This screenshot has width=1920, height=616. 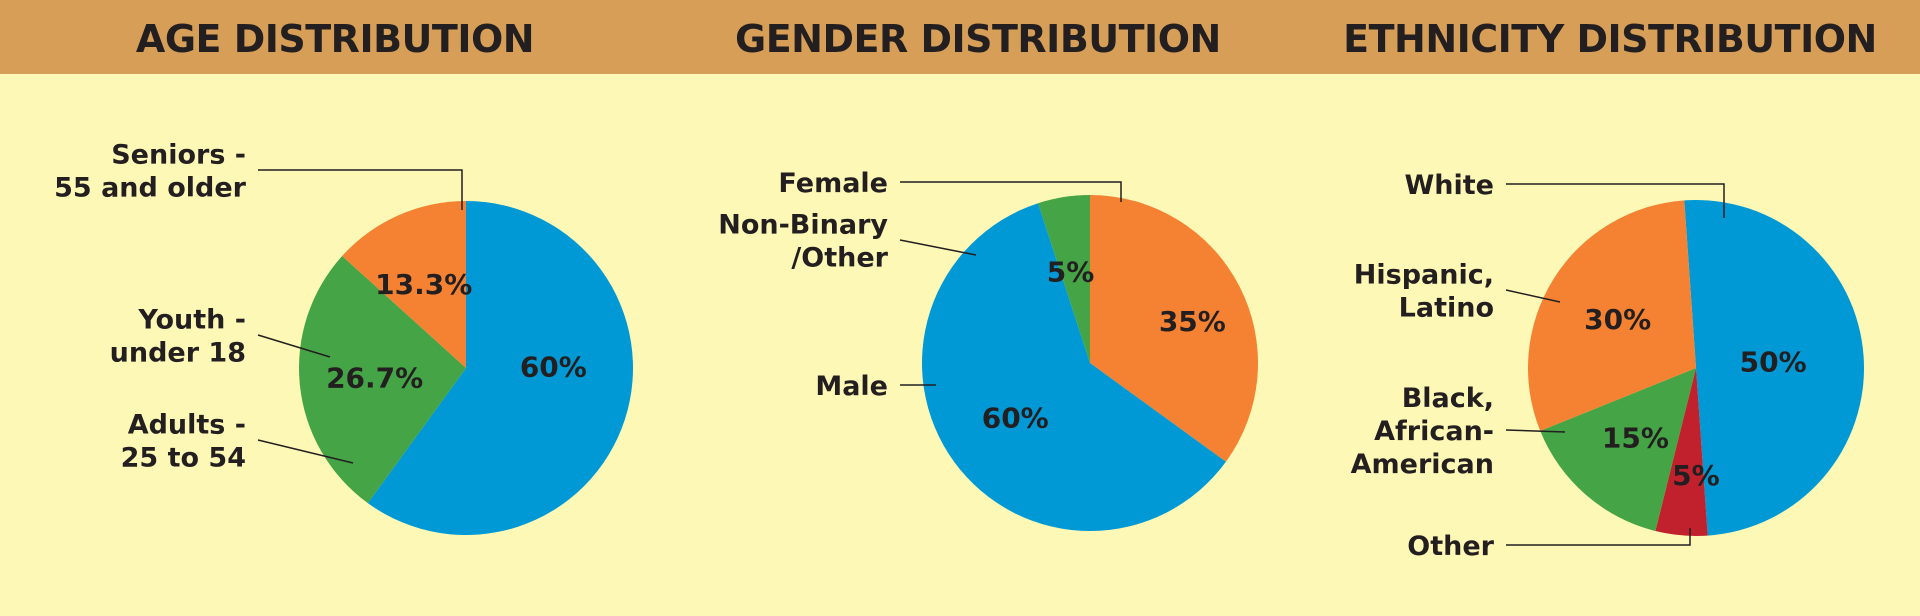 What do you see at coordinates (1074, 367) in the screenshot?
I see `pie-slice-male` at bounding box center [1074, 367].